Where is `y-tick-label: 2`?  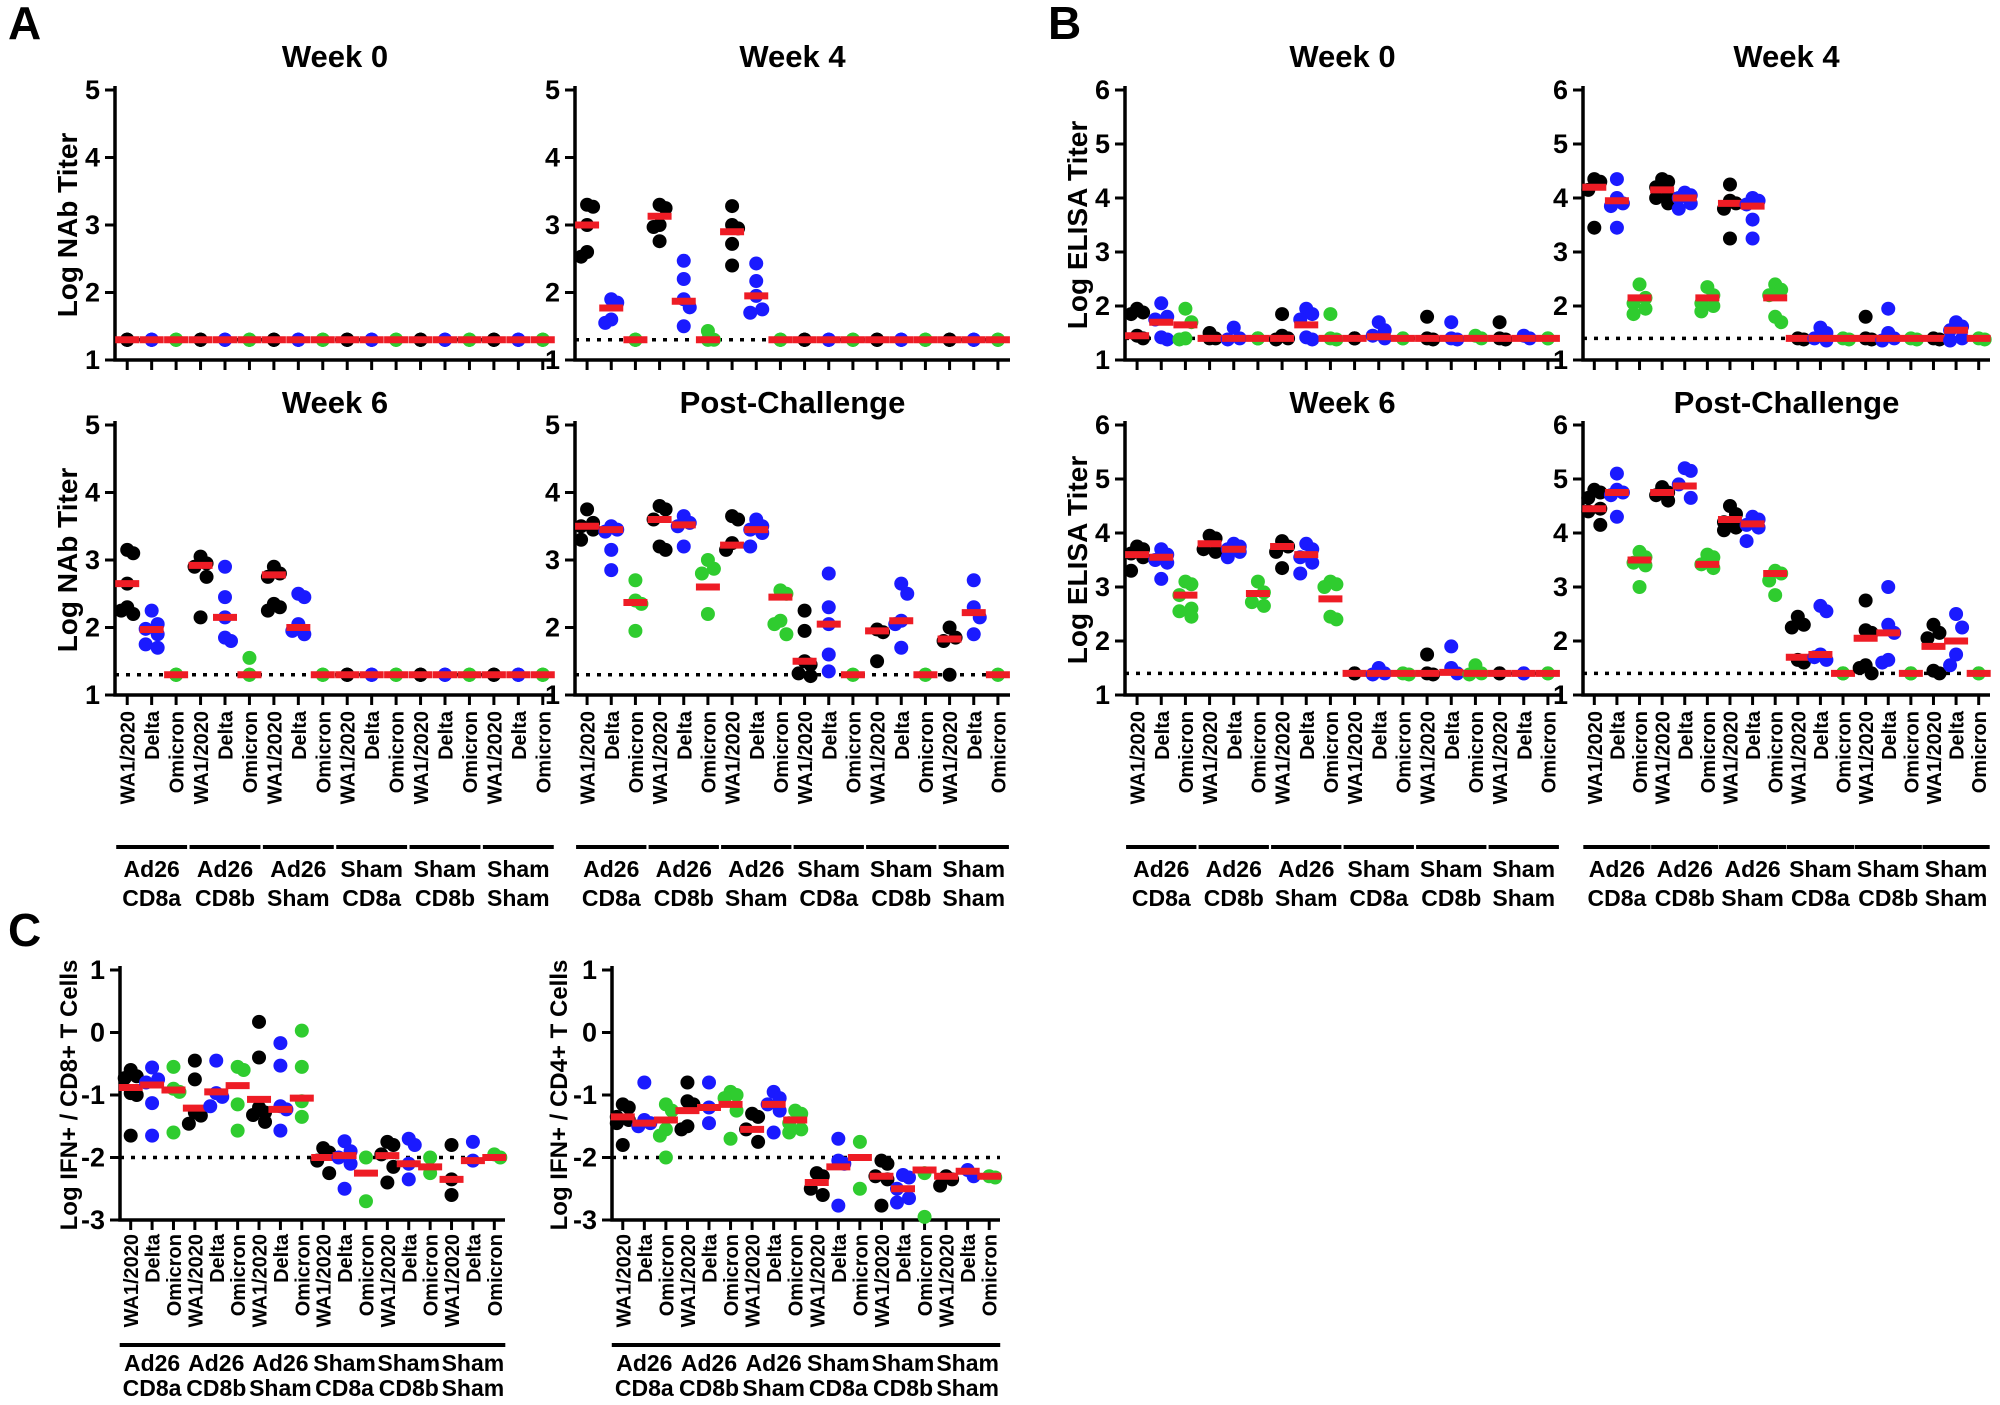 y-tick-label: 2 is located at coordinates (1102, 641).